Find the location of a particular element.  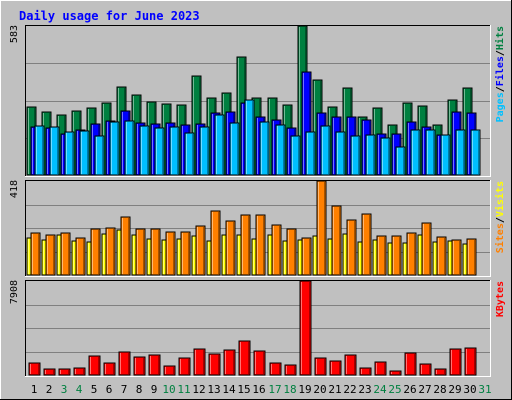

x-tick-label: 28 is located at coordinates (439, 389).